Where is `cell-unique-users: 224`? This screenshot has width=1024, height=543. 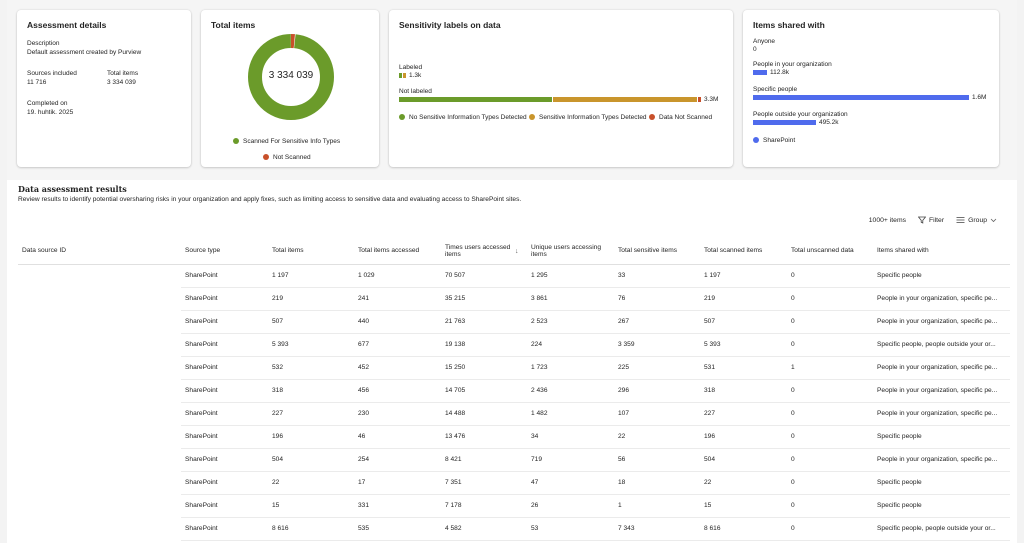 cell-unique-users: 224 is located at coordinates (570, 345).